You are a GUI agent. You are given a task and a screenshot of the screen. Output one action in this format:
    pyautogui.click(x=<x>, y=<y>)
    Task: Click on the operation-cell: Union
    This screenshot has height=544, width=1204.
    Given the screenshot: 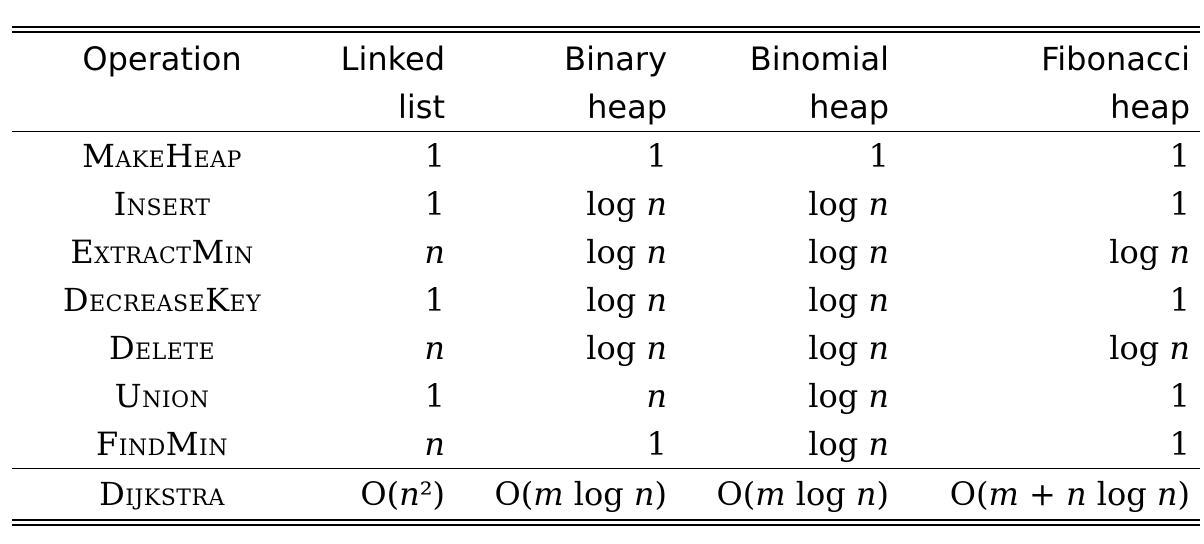 What is the action you would take?
    pyautogui.click(x=162, y=396)
    